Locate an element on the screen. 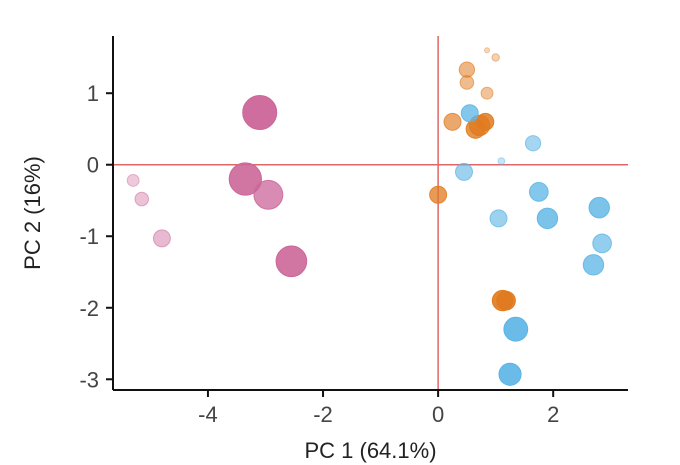 The image size is (680, 465). y-tick-label: 1 is located at coordinates (93, 93).